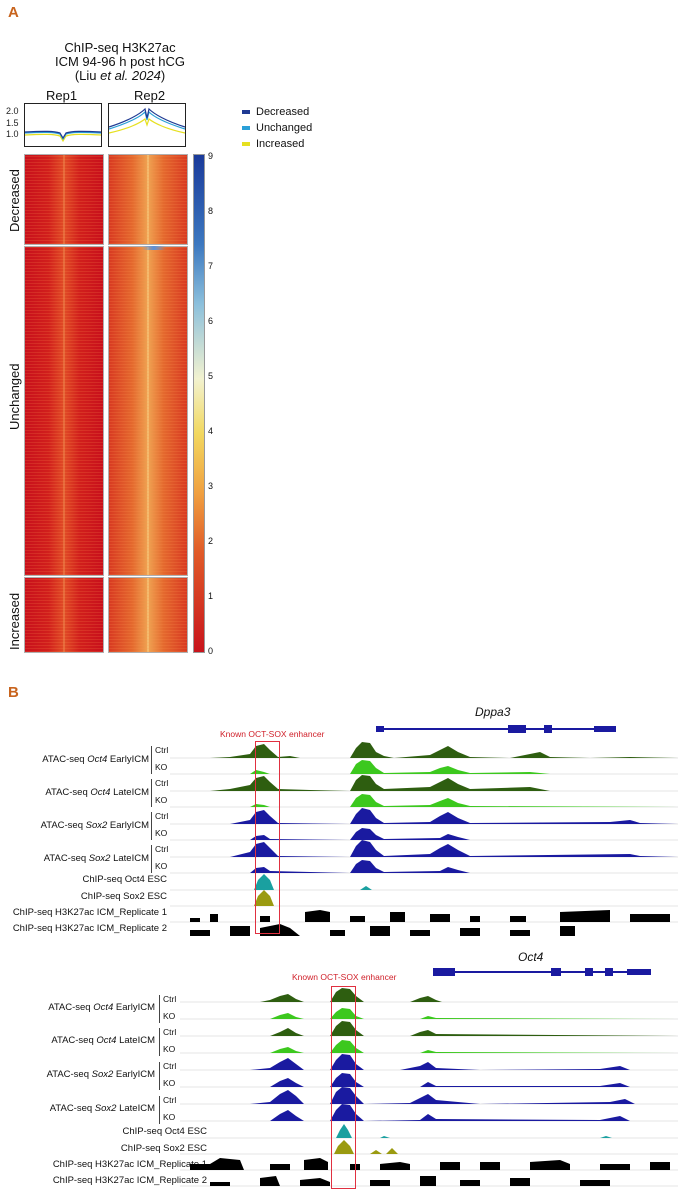 The height and width of the screenshot is (1197, 685). I want to click on profile-plot-rep1, so click(63, 125).